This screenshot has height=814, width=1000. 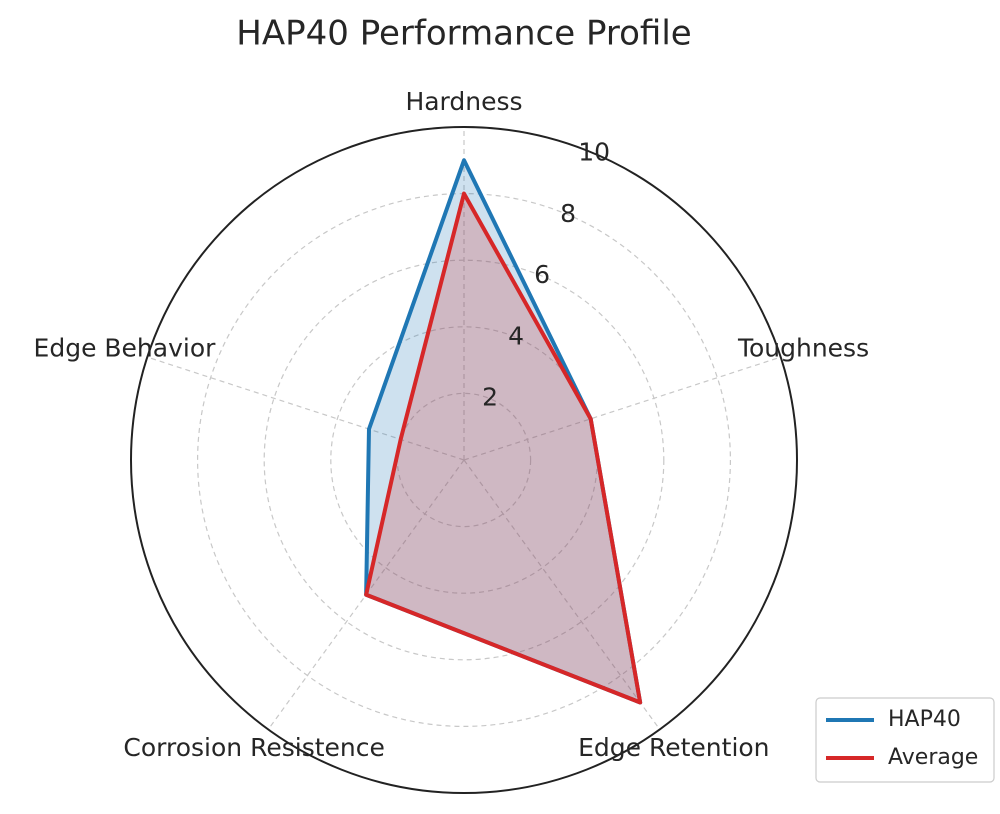 I want to click on radial-tick-label: 8, so click(x=568, y=213).